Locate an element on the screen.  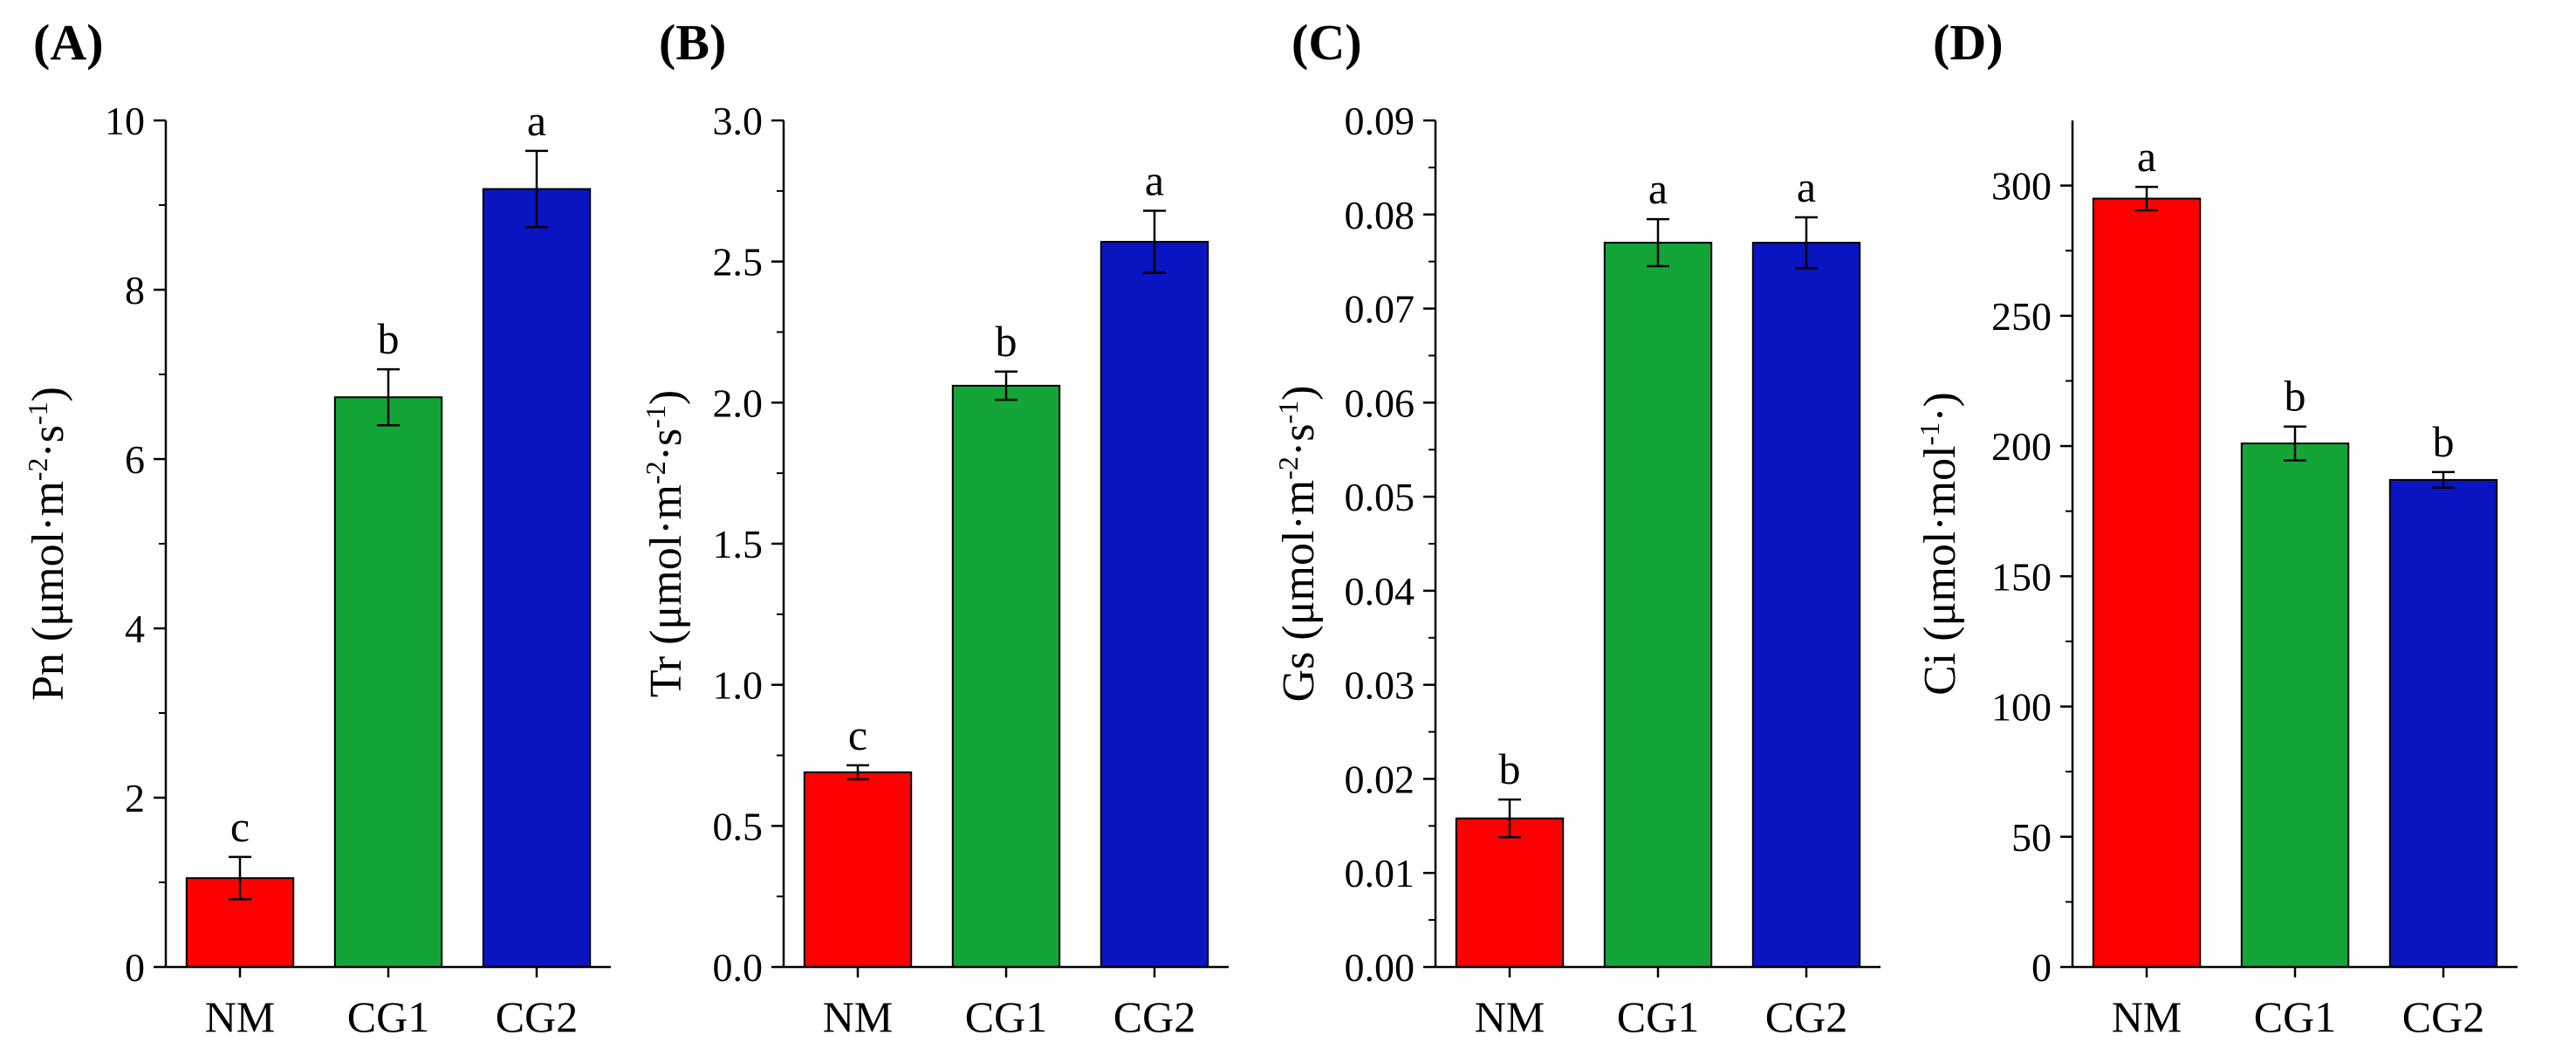
y-tick-label: 0.06 is located at coordinates (1380, 403).